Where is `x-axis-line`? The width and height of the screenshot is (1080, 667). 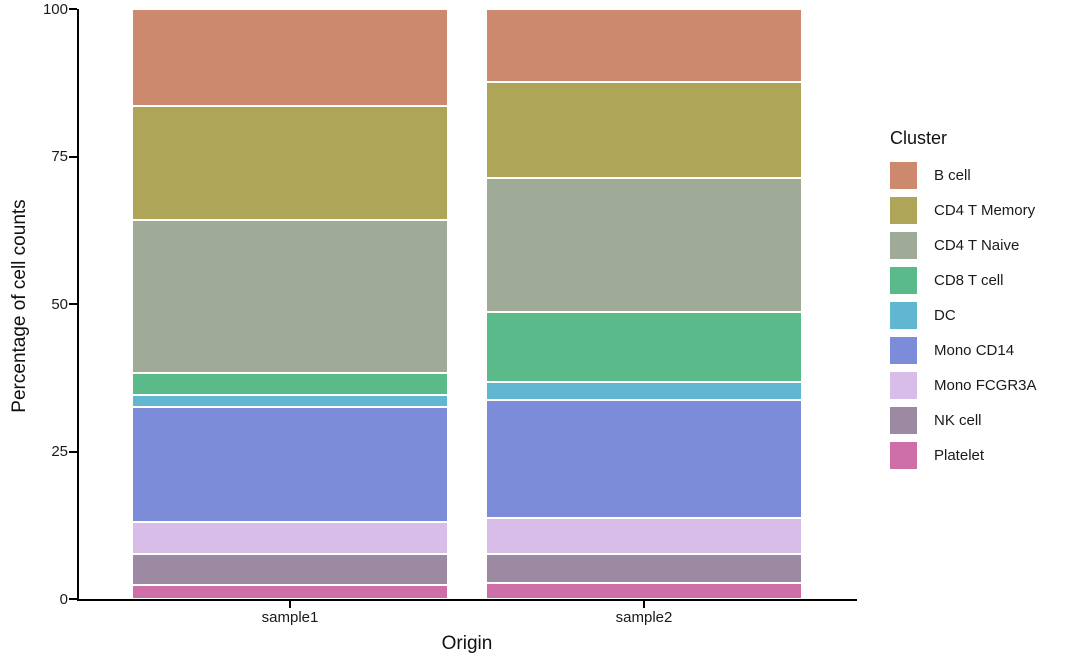
x-axis-line is located at coordinates (467, 600).